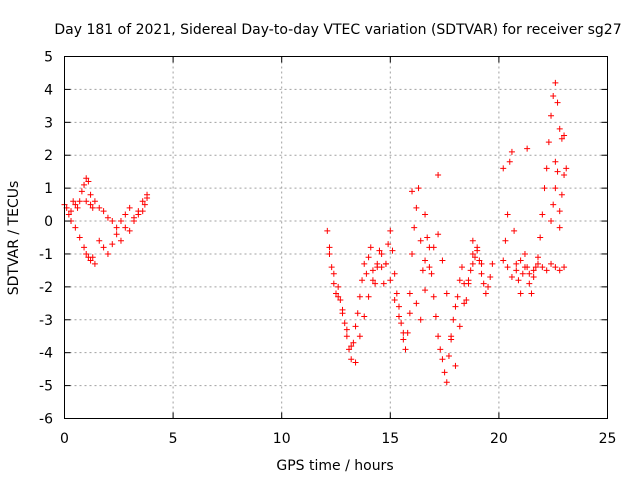 The image size is (640, 480). What do you see at coordinates (390, 439) in the screenshot?
I see `x-tick-label: 15` at bounding box center [390, 439].